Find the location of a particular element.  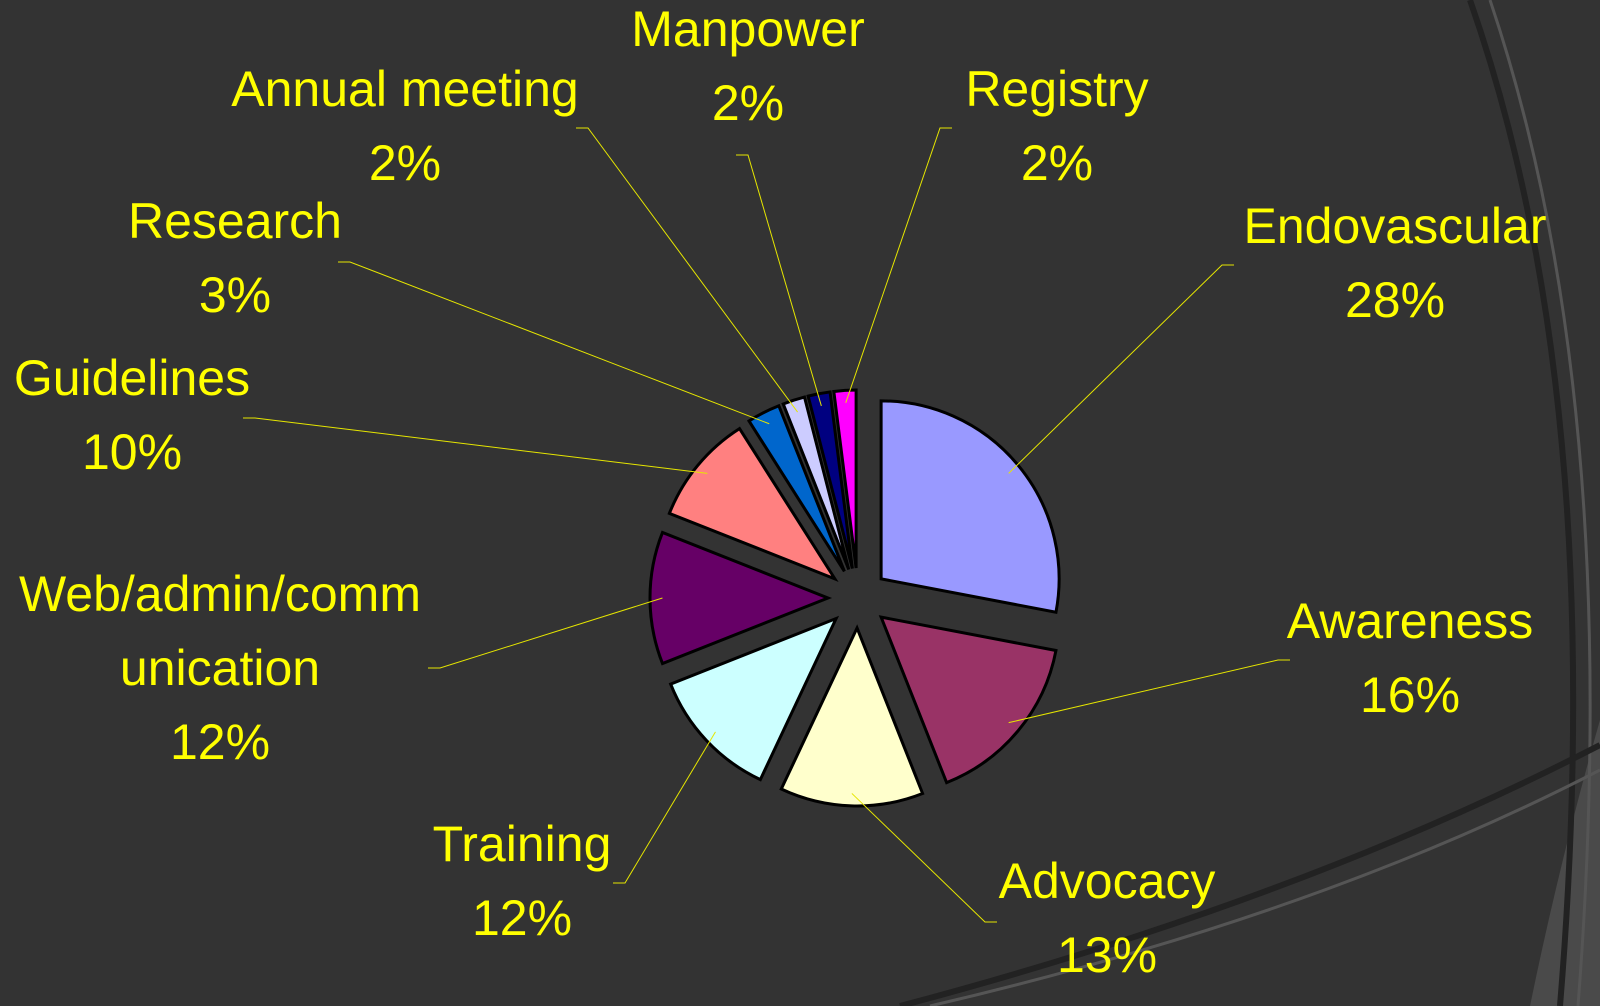

slice-label: Endovascular is located at coordinates (1395, 226).